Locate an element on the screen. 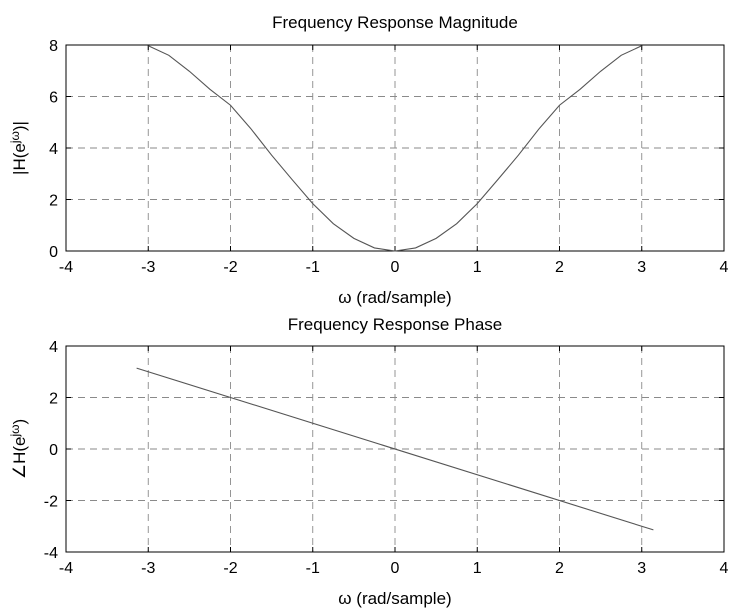  y-axis-label: ∠H(ejω) is located at coordinates (18, 449).